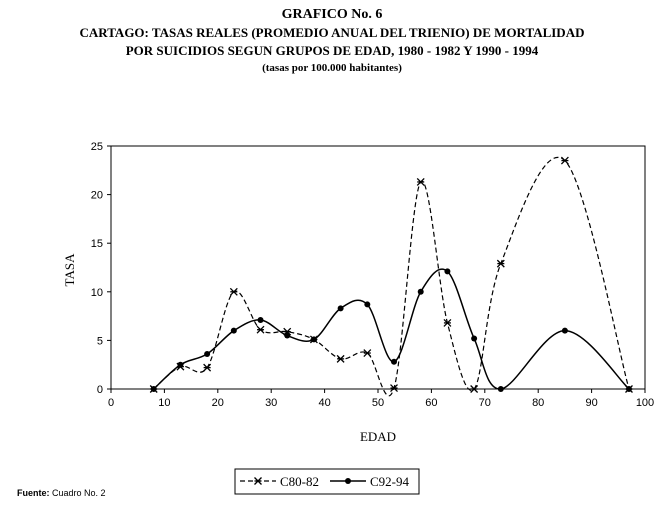 This screenshot has width=664, height=507. Describe the element at coordinates (332, 14) in the screenshot. I see `chart-title: GRAFICO No. 6` at that location.